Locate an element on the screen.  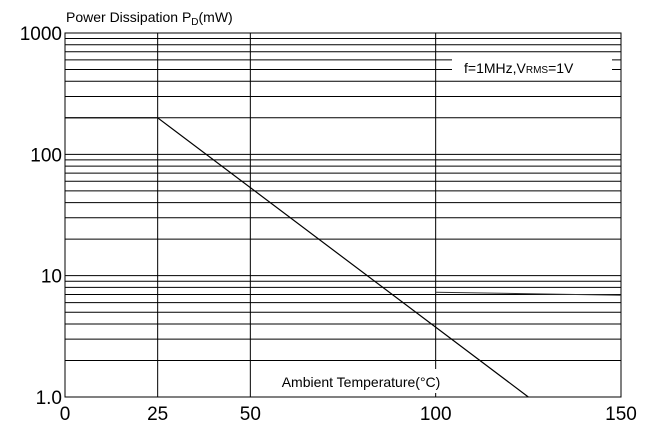
y-tick-label: 10 is located at coordinates (51, 277).